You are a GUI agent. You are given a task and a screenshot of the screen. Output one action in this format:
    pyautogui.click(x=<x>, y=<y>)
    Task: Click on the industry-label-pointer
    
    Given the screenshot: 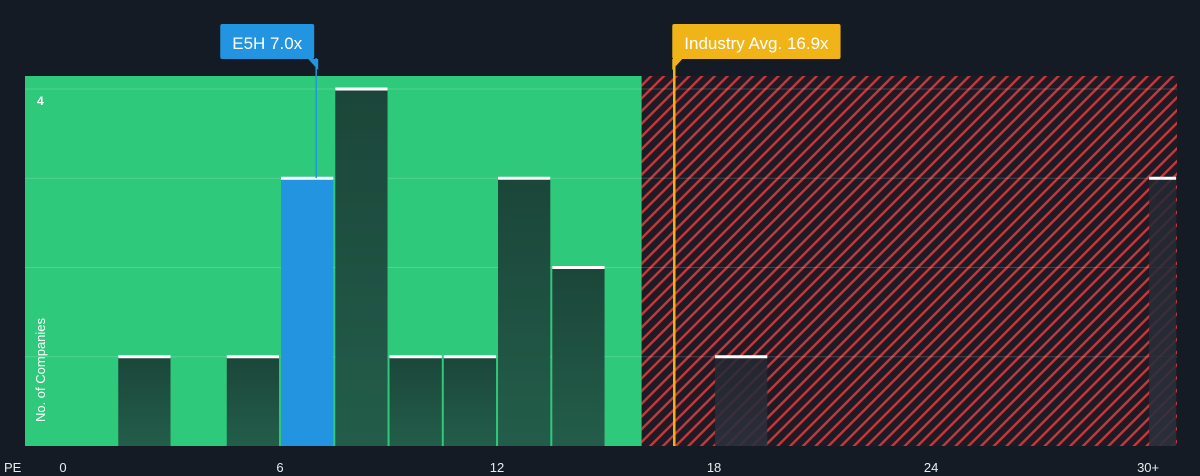 What is the action you would take?
    pyautogui.click(x=677, y=64)
    